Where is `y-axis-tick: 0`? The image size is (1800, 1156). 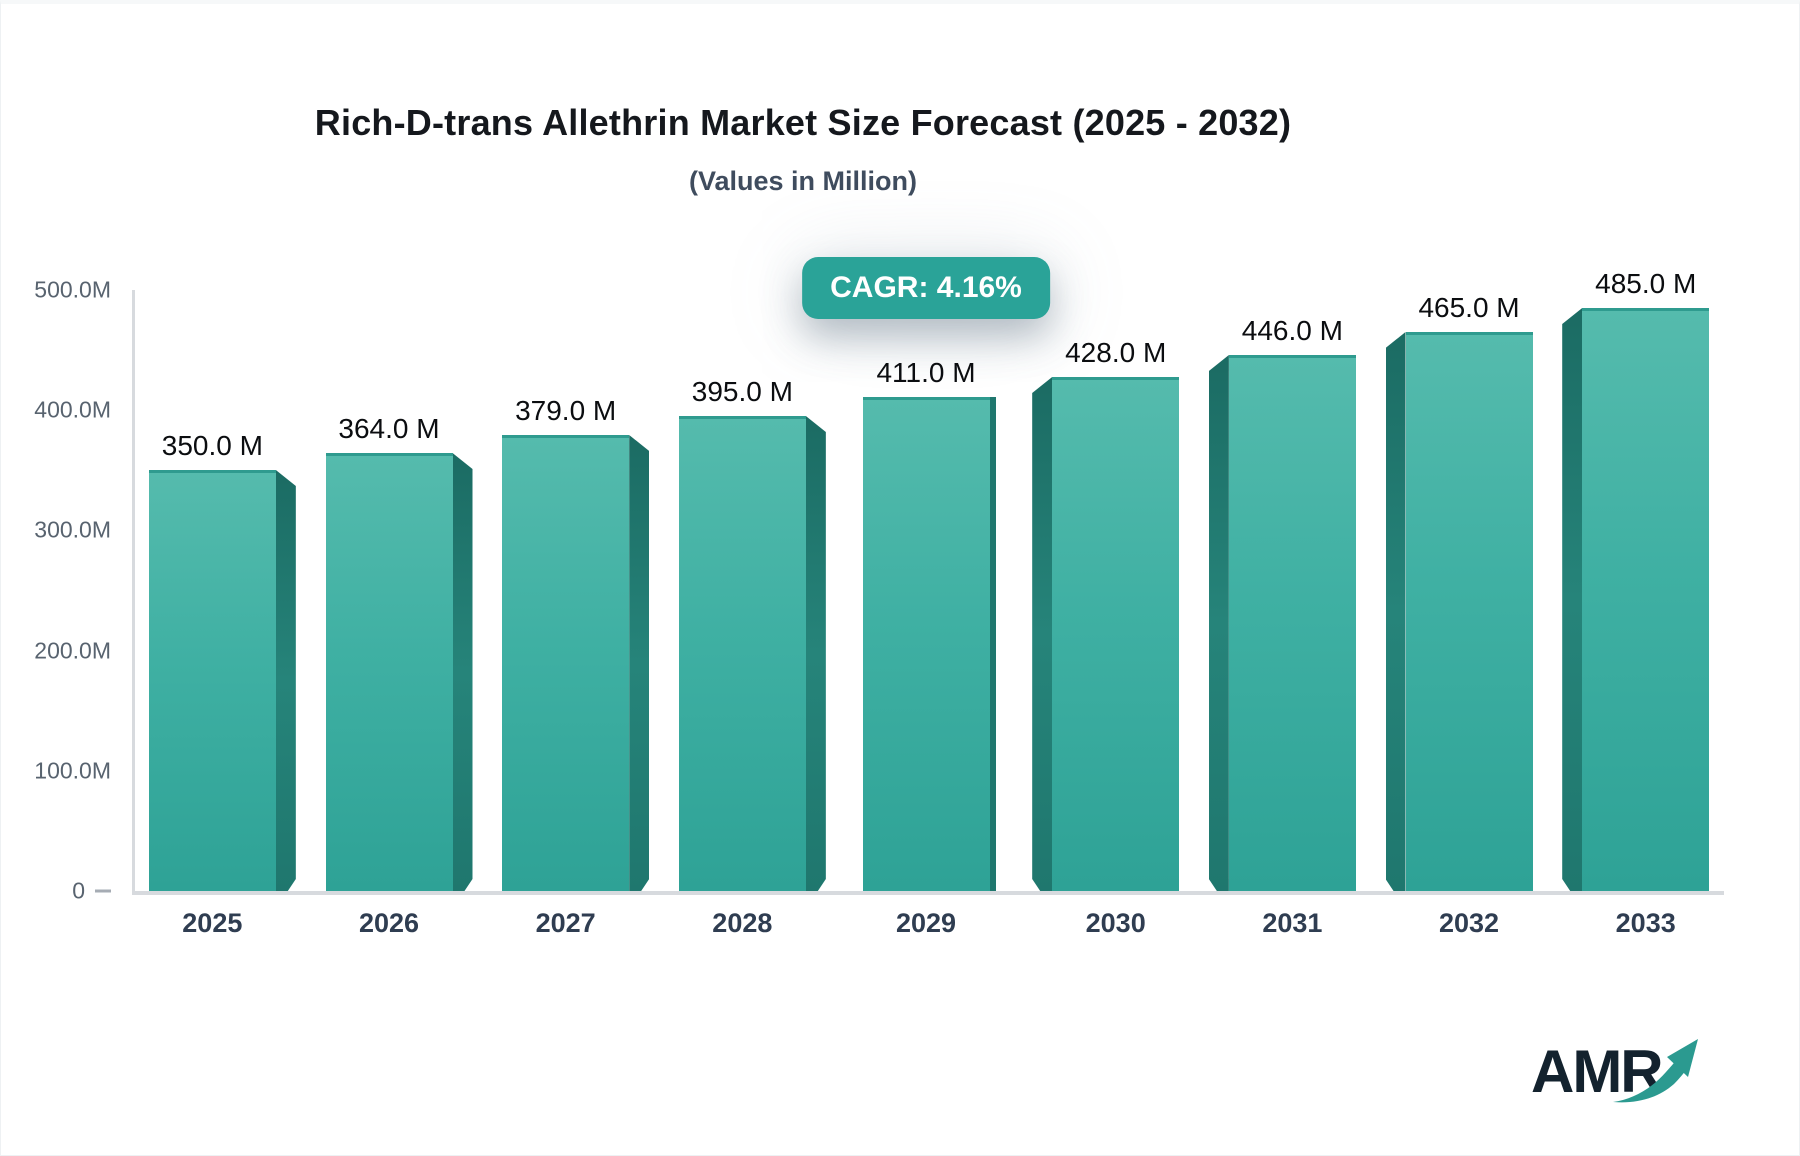
y-axis-tick: 0 is located at coordinates (56, 891).